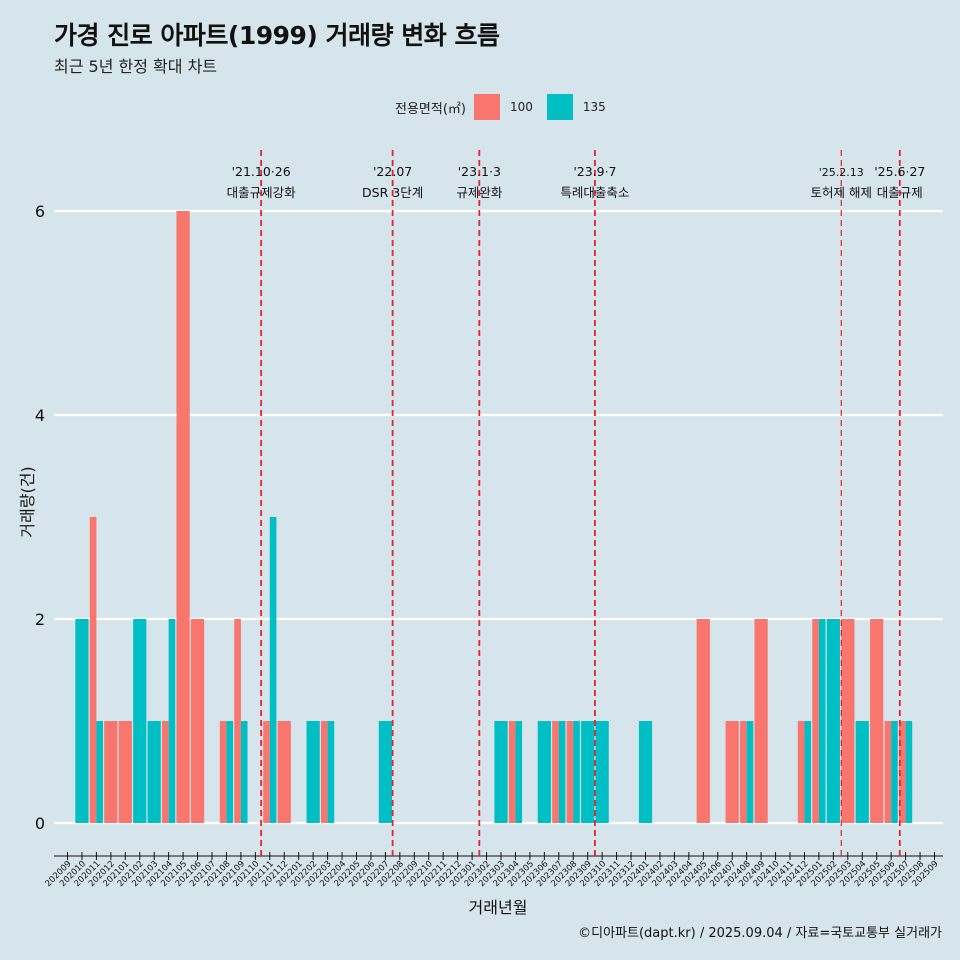 This screenshot has height=960, width=960. What do you see at coordinates (521, 107) in the screenshot?
I see `legend-label-100: 100` at bounding box center [521, 107].